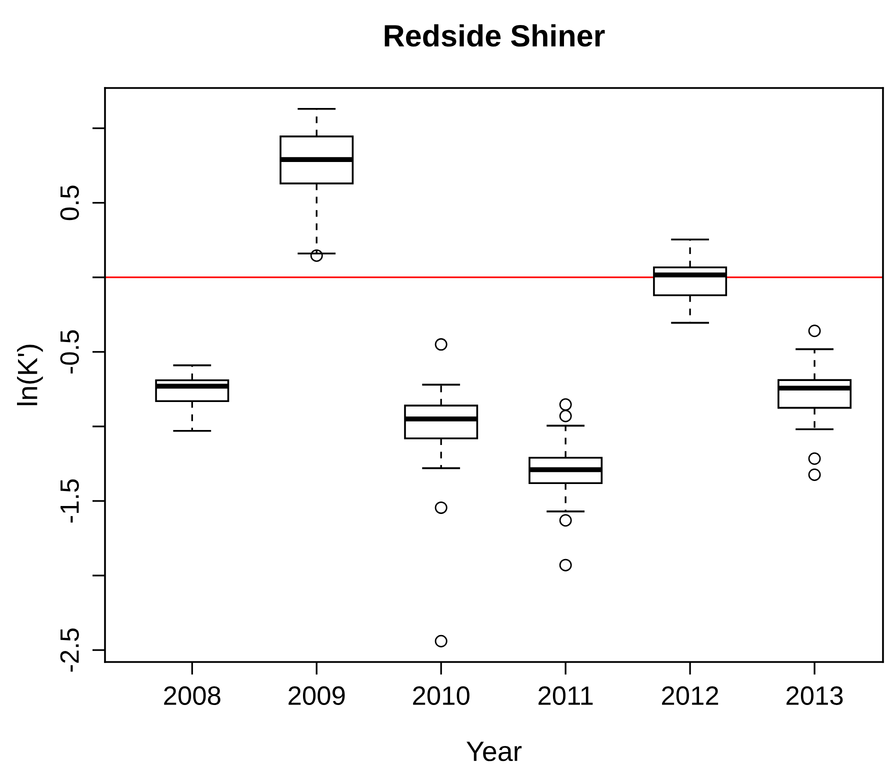 Image resolution: width=885 pixels, height=782 pixels. Describe the element at coordinates (494, 35) in the screenshot. I see `chart-title: Redside Shiner` at that location.